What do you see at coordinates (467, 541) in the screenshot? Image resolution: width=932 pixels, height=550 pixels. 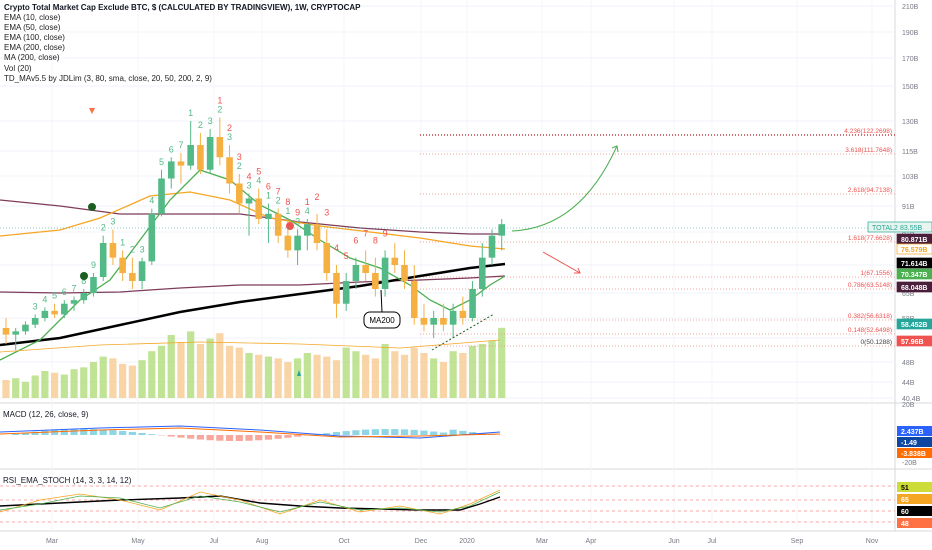 I see `time-tick-label: 2020` at bounding box center [467, 541].